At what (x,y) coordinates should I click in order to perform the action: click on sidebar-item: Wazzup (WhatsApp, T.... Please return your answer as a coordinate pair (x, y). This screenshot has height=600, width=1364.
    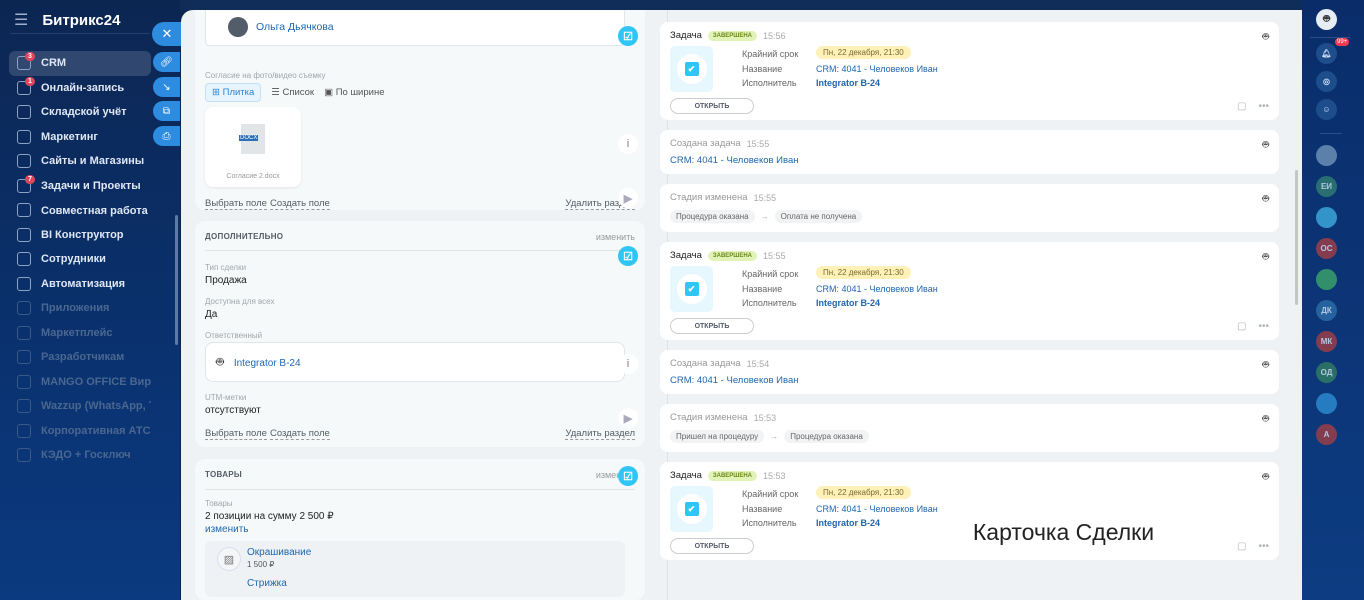
    Looking at the image, I should click on (80, 406).